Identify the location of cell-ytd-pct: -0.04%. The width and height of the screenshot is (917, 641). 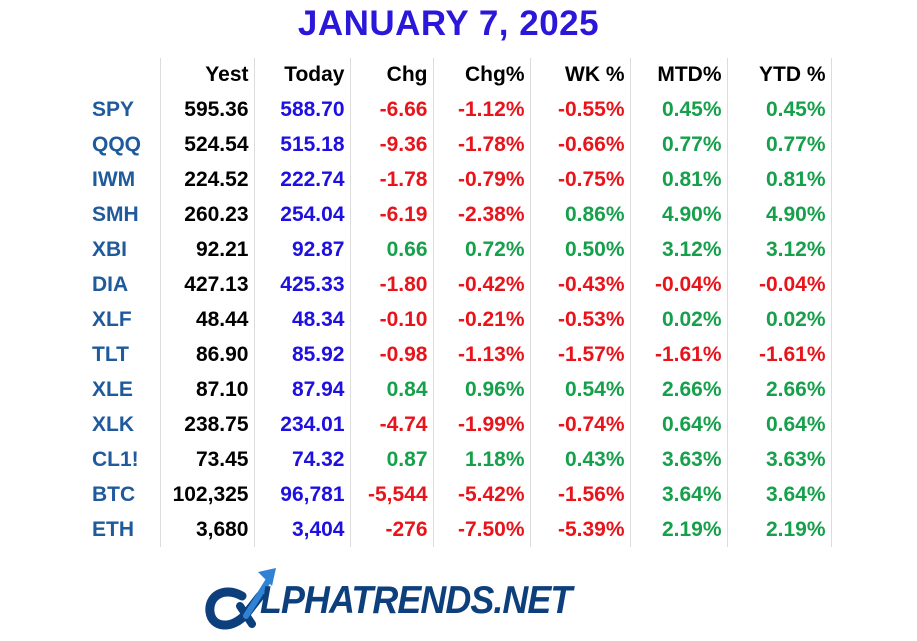
(779, 284).